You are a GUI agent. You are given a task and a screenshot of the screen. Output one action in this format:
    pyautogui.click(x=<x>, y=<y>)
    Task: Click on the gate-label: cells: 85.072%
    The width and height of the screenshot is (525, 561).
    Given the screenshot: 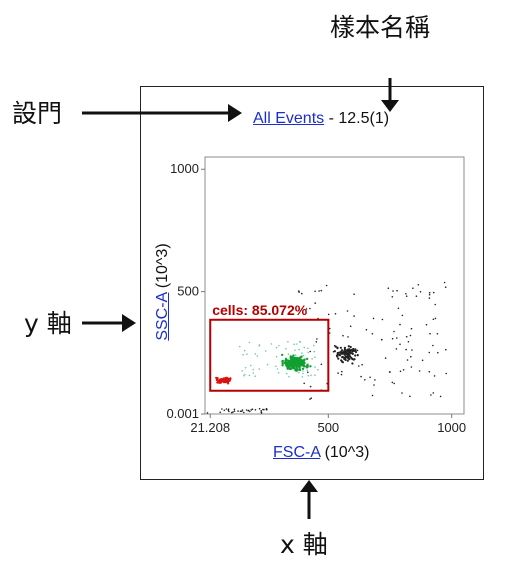 What is the action you would take?
    pyautogui.click(x=260, y=310)
    